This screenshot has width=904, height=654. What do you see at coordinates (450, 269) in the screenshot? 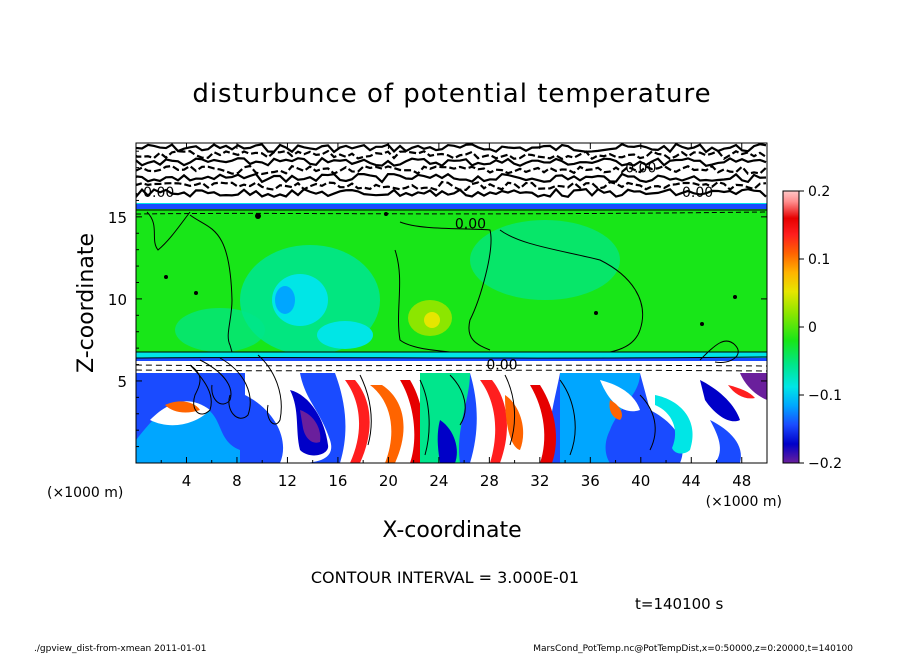
I see `speckles` at bounding box center [450, 269].